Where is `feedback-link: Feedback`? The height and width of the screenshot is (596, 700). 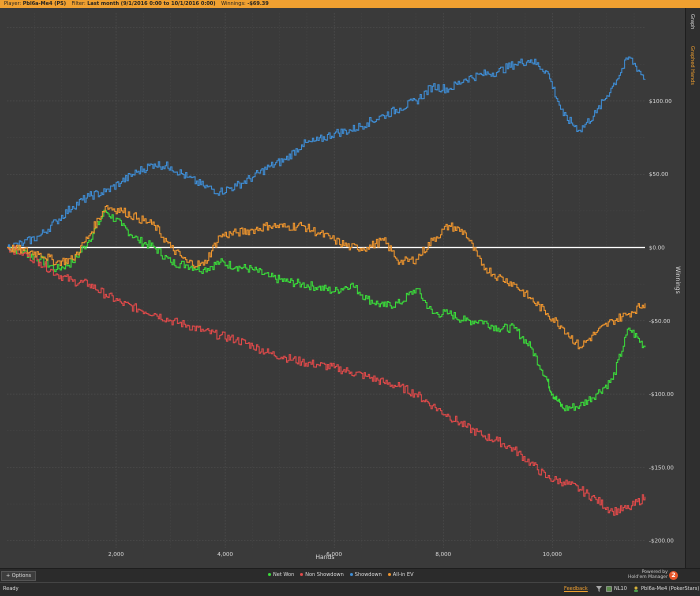
feedback-link: Feedback is located at coordinates (576, 589).